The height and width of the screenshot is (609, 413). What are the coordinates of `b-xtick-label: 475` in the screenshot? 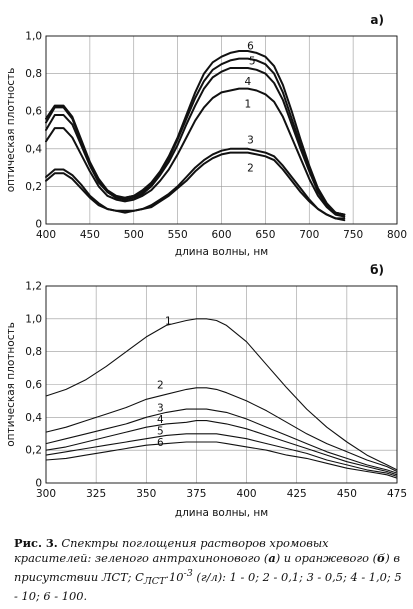 It's located at (397, 494).